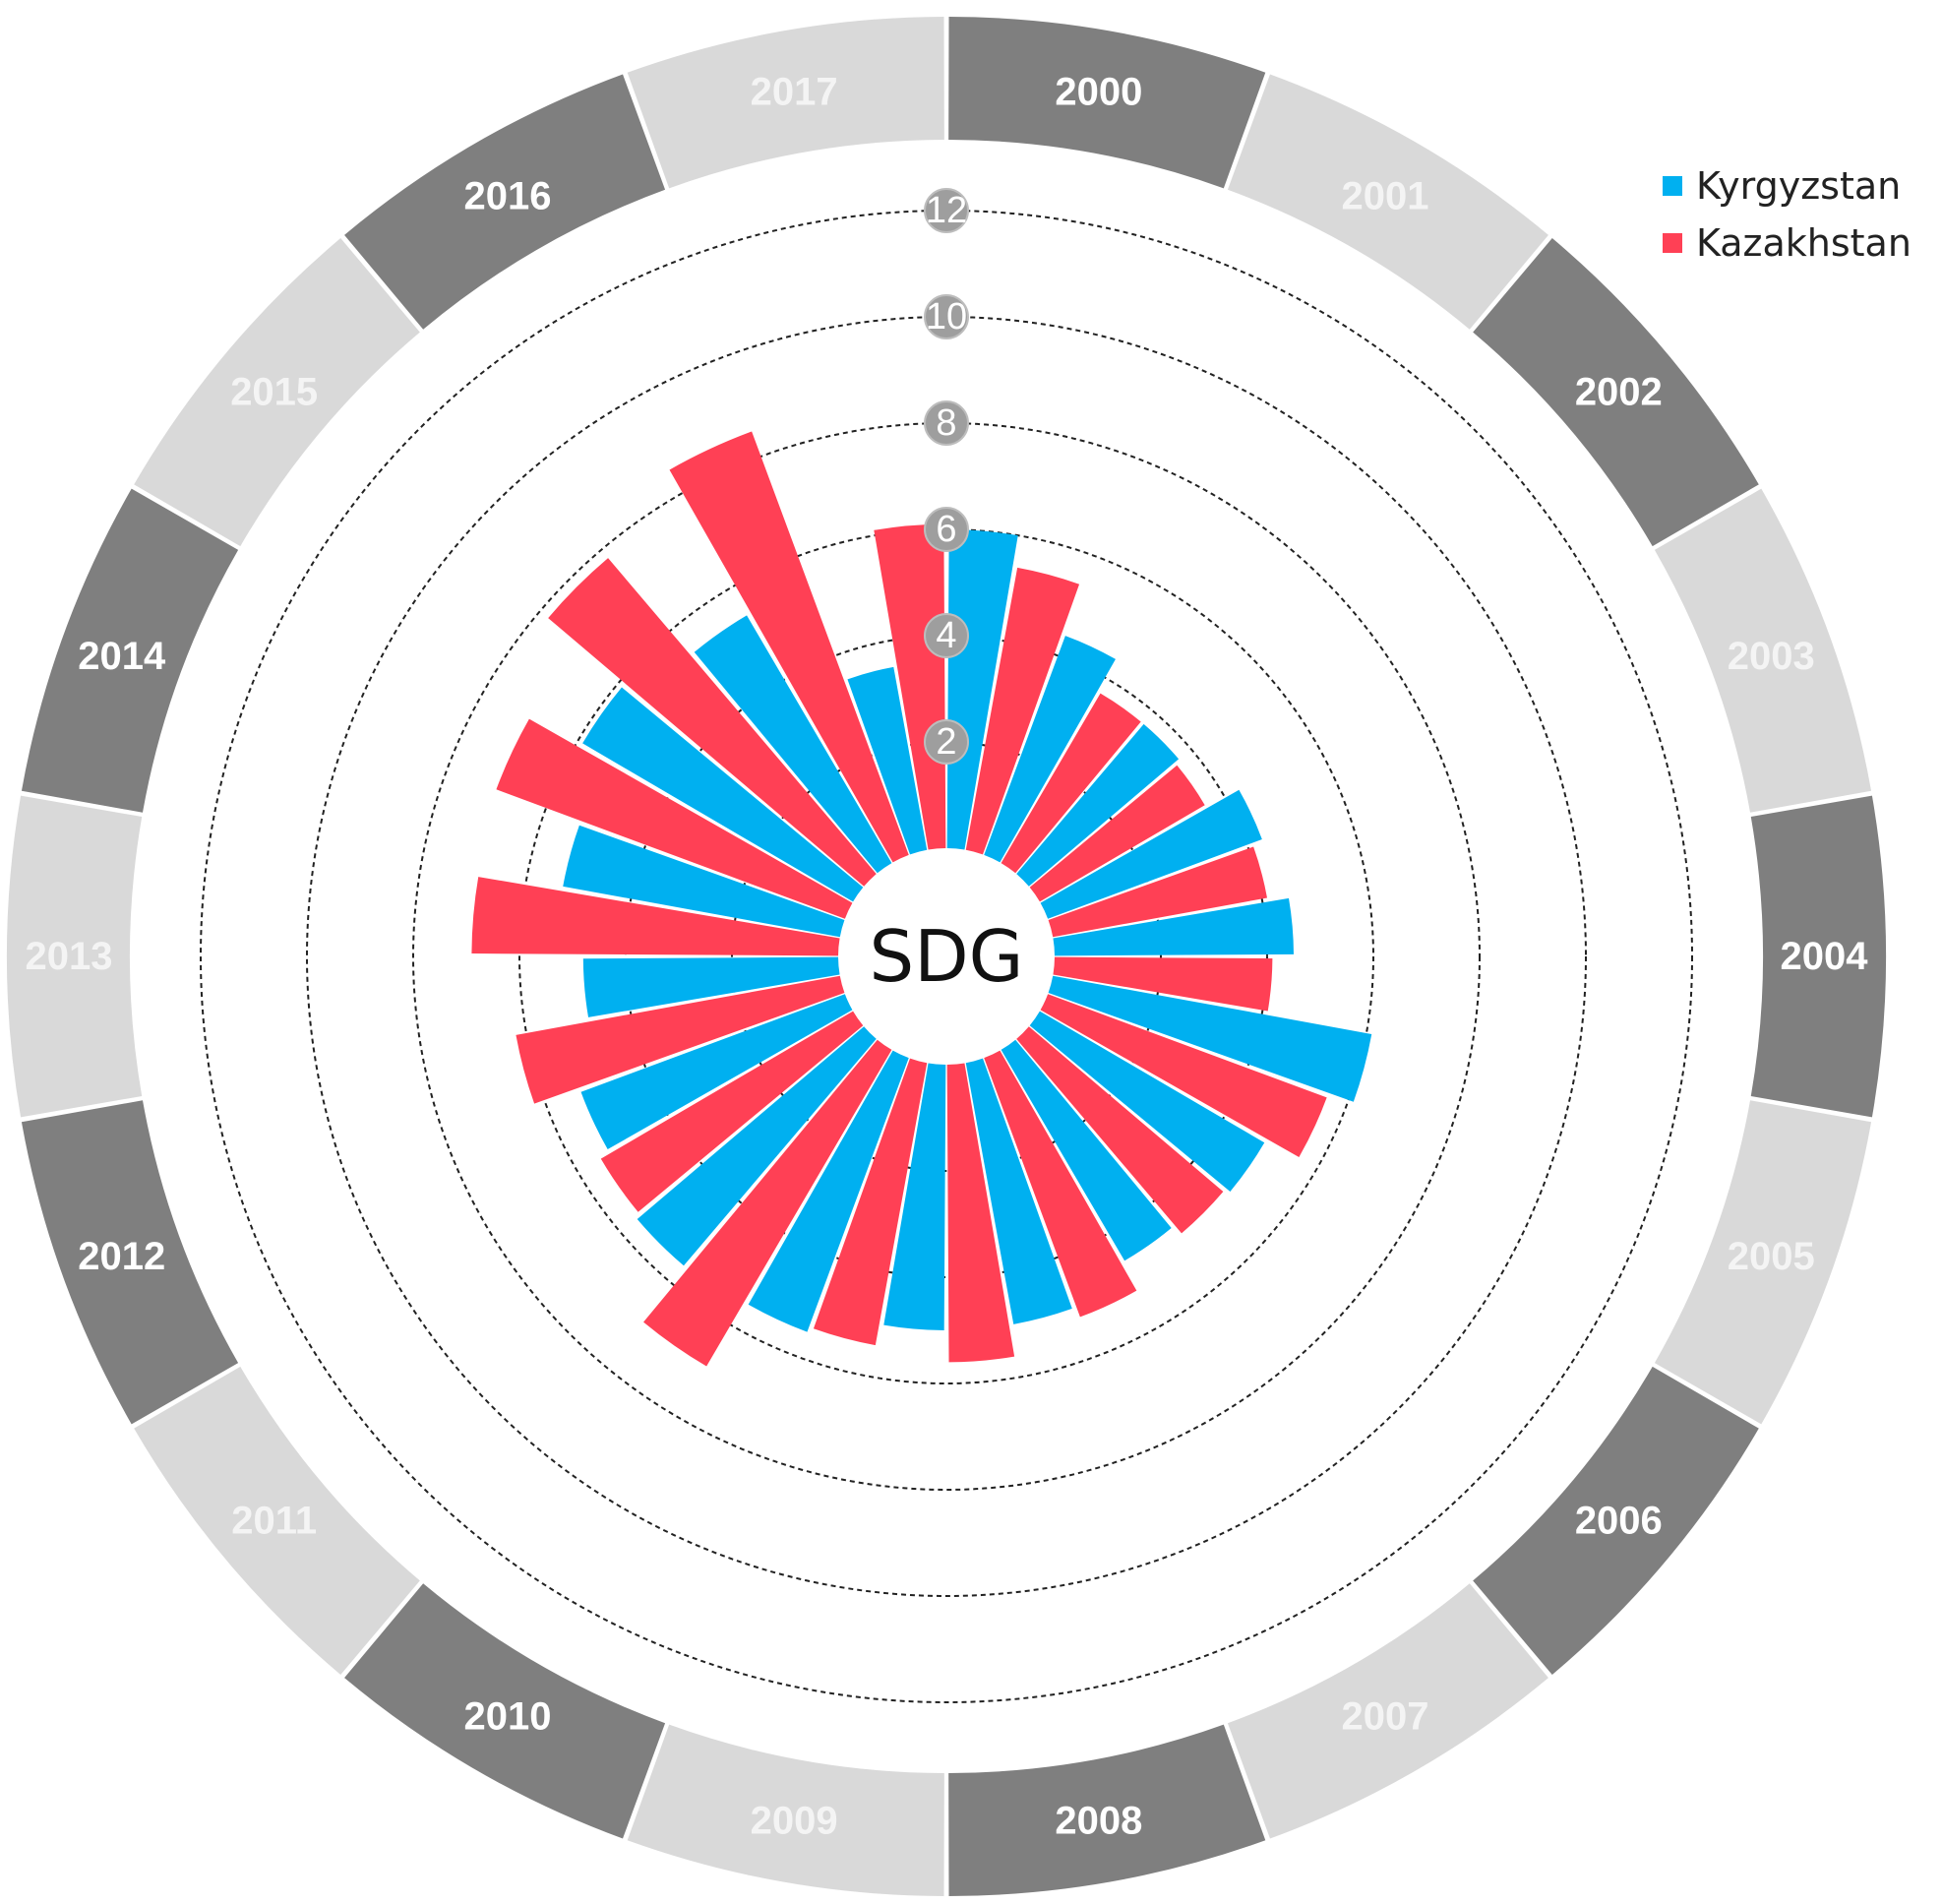 The width and height of the screenshot is (1942, 1904). What do you see at coordinates (1117, 833) in the screenshot?
I see `bar-kazakhstan-2002` at bounding box center [1117, 833].